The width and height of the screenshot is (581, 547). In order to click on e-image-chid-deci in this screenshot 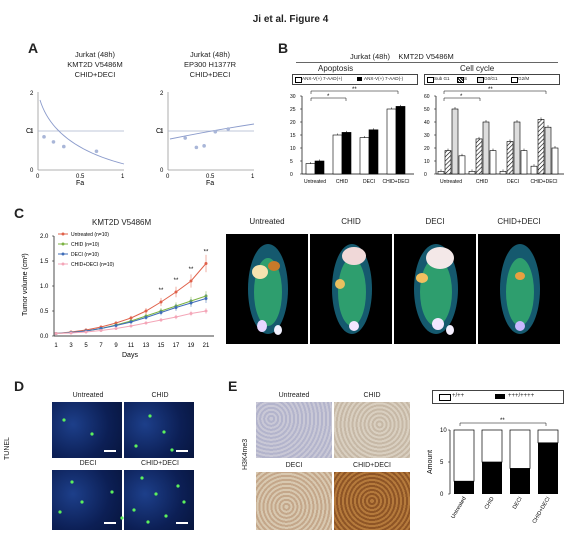, I will do `click(372, 501)`.